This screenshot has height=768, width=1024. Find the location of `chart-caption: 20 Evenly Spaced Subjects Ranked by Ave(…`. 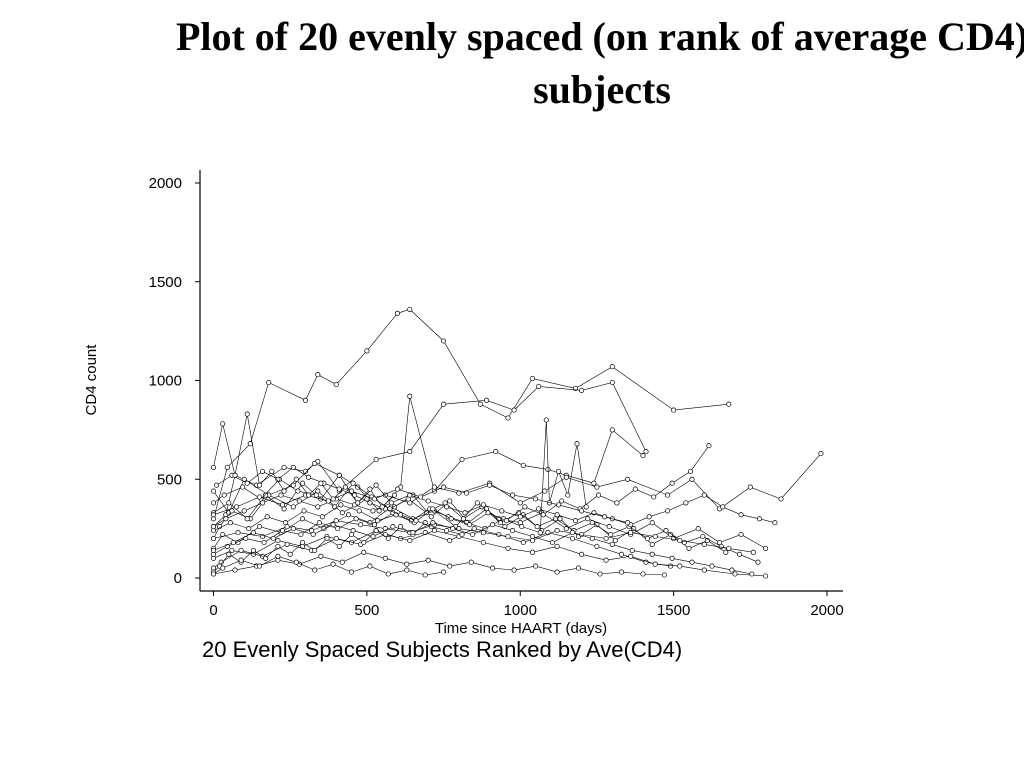

chart-caption: 20 Evenly Spaced Subjects Ranked by Ave(… is located at coordinates (442, 649).